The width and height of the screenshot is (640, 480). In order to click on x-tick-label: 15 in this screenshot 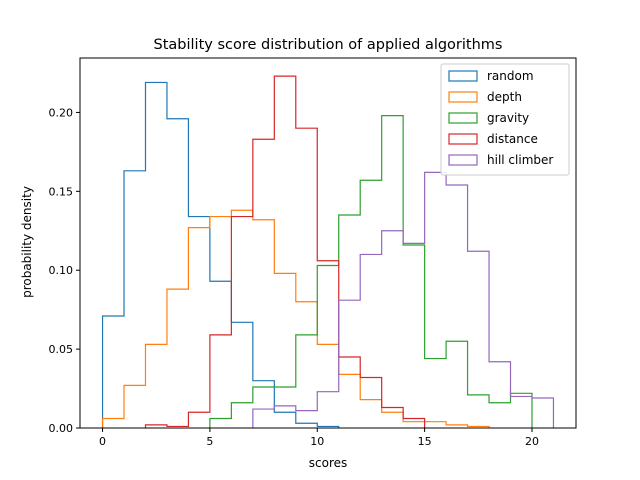, I will do `click(425, 441)`.